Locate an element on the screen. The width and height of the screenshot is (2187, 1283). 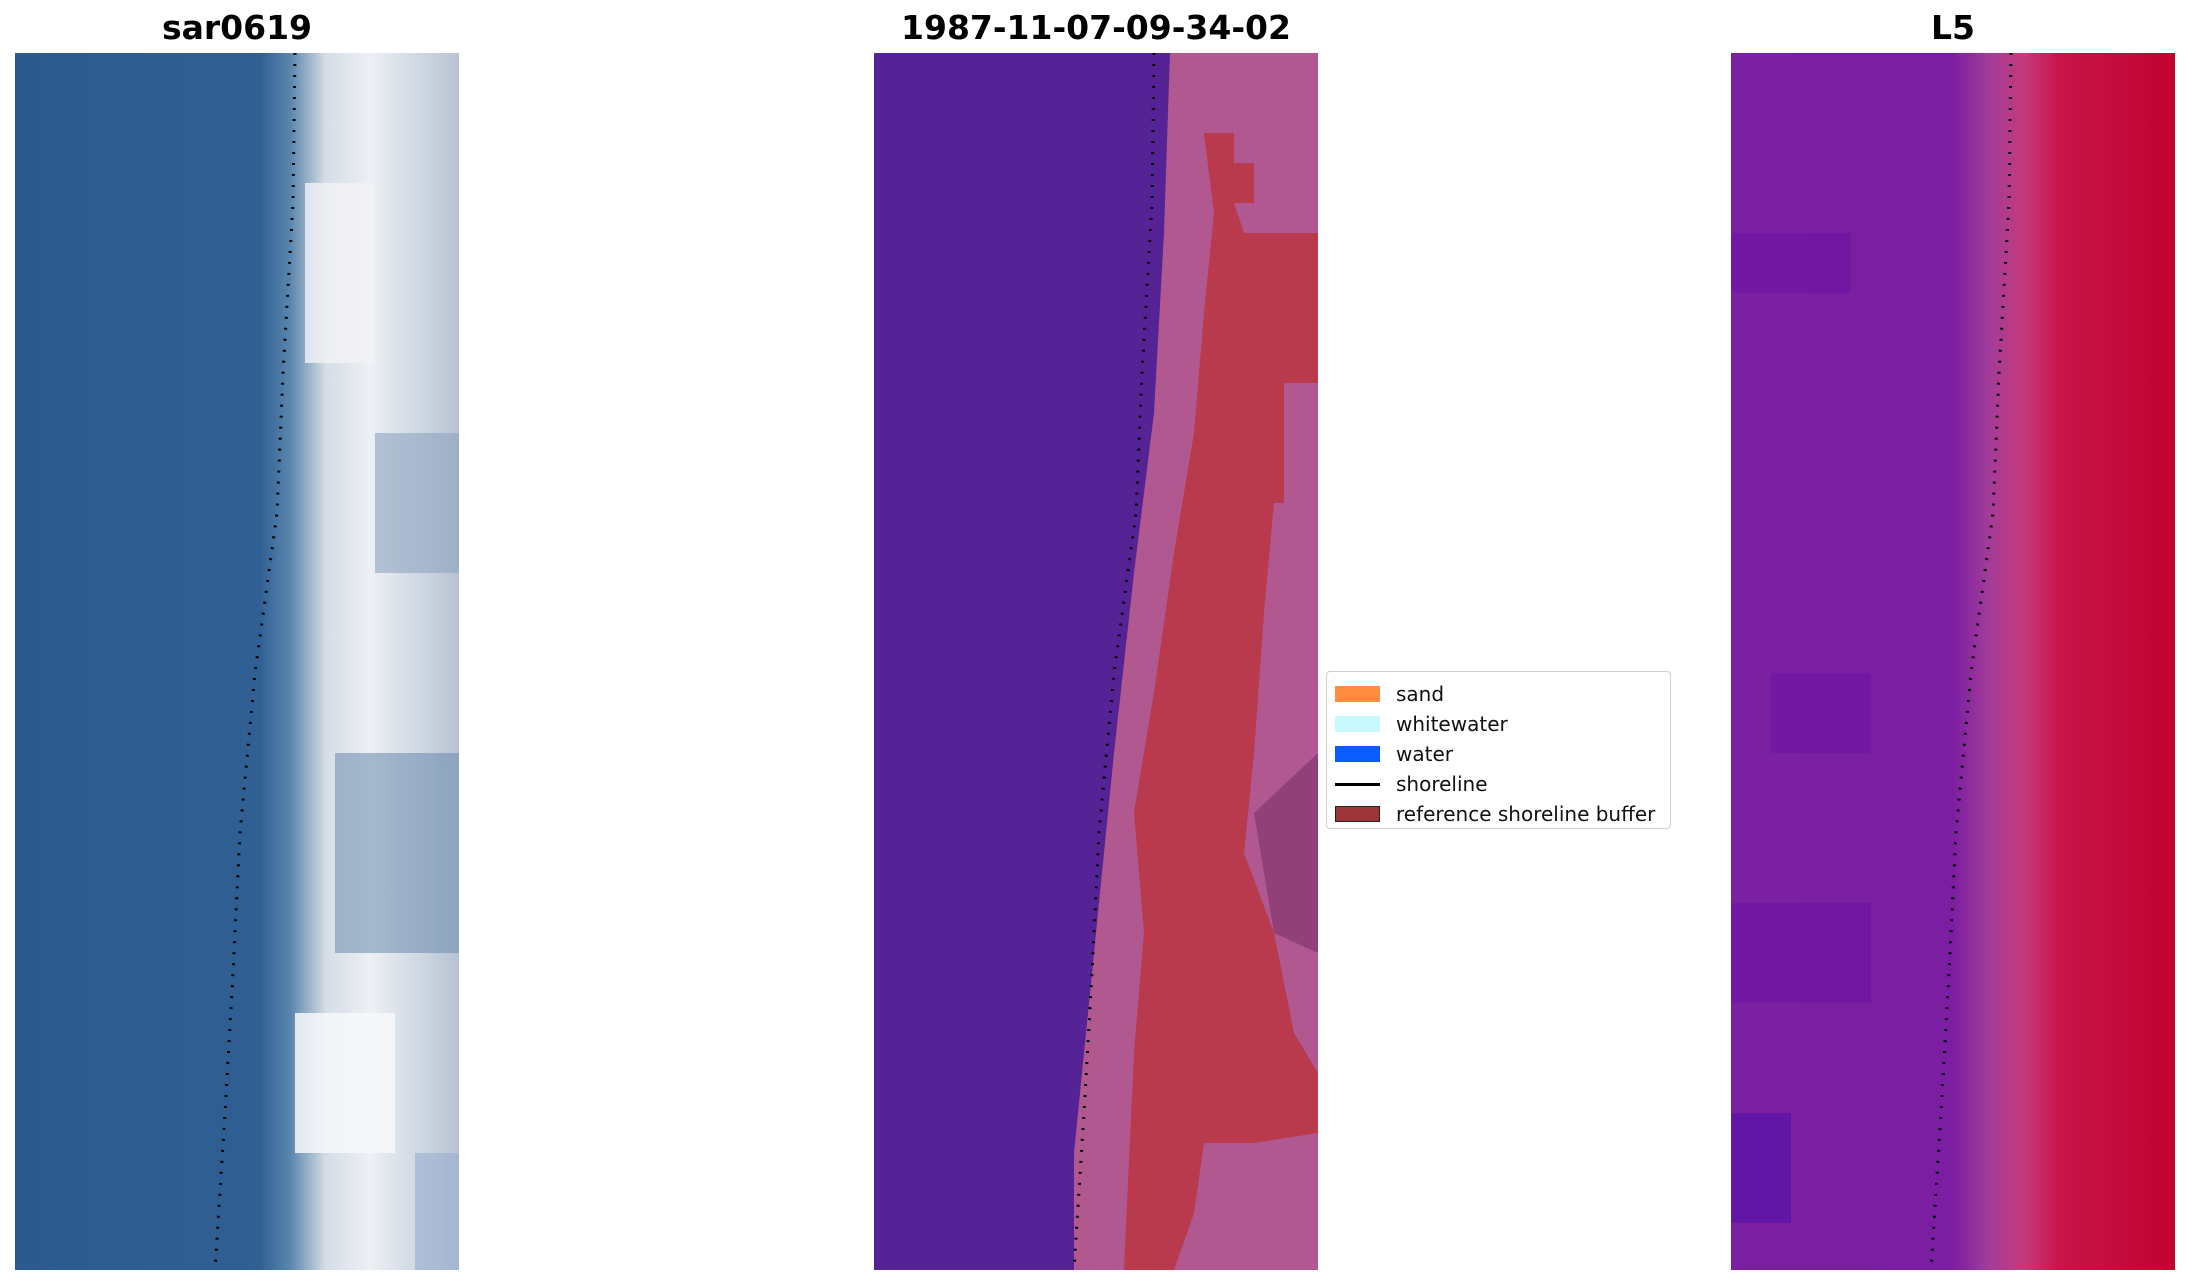
panel-title-classified: 1987-11-07-09-34-02 is located at coordinates (1096, 27).